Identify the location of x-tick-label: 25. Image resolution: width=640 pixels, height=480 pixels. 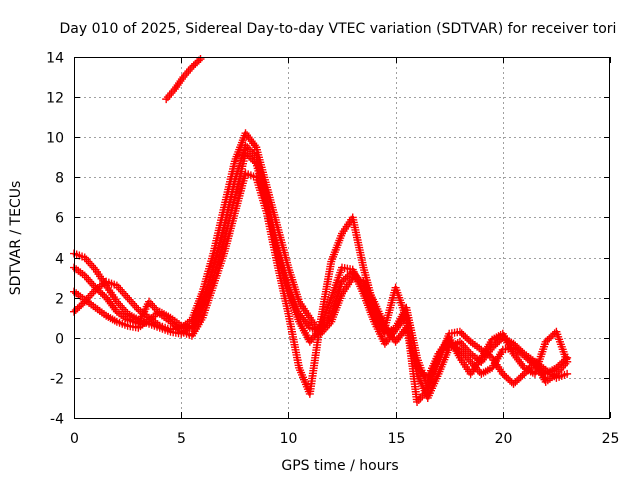
(611, 439).